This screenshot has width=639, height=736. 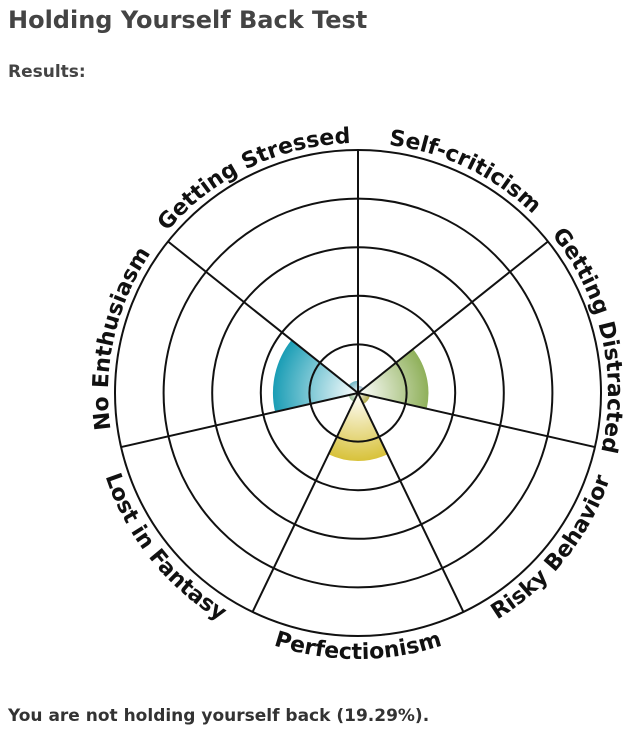 I want to click on category-label-path: Self-criticism, so click(x=467, y=172).